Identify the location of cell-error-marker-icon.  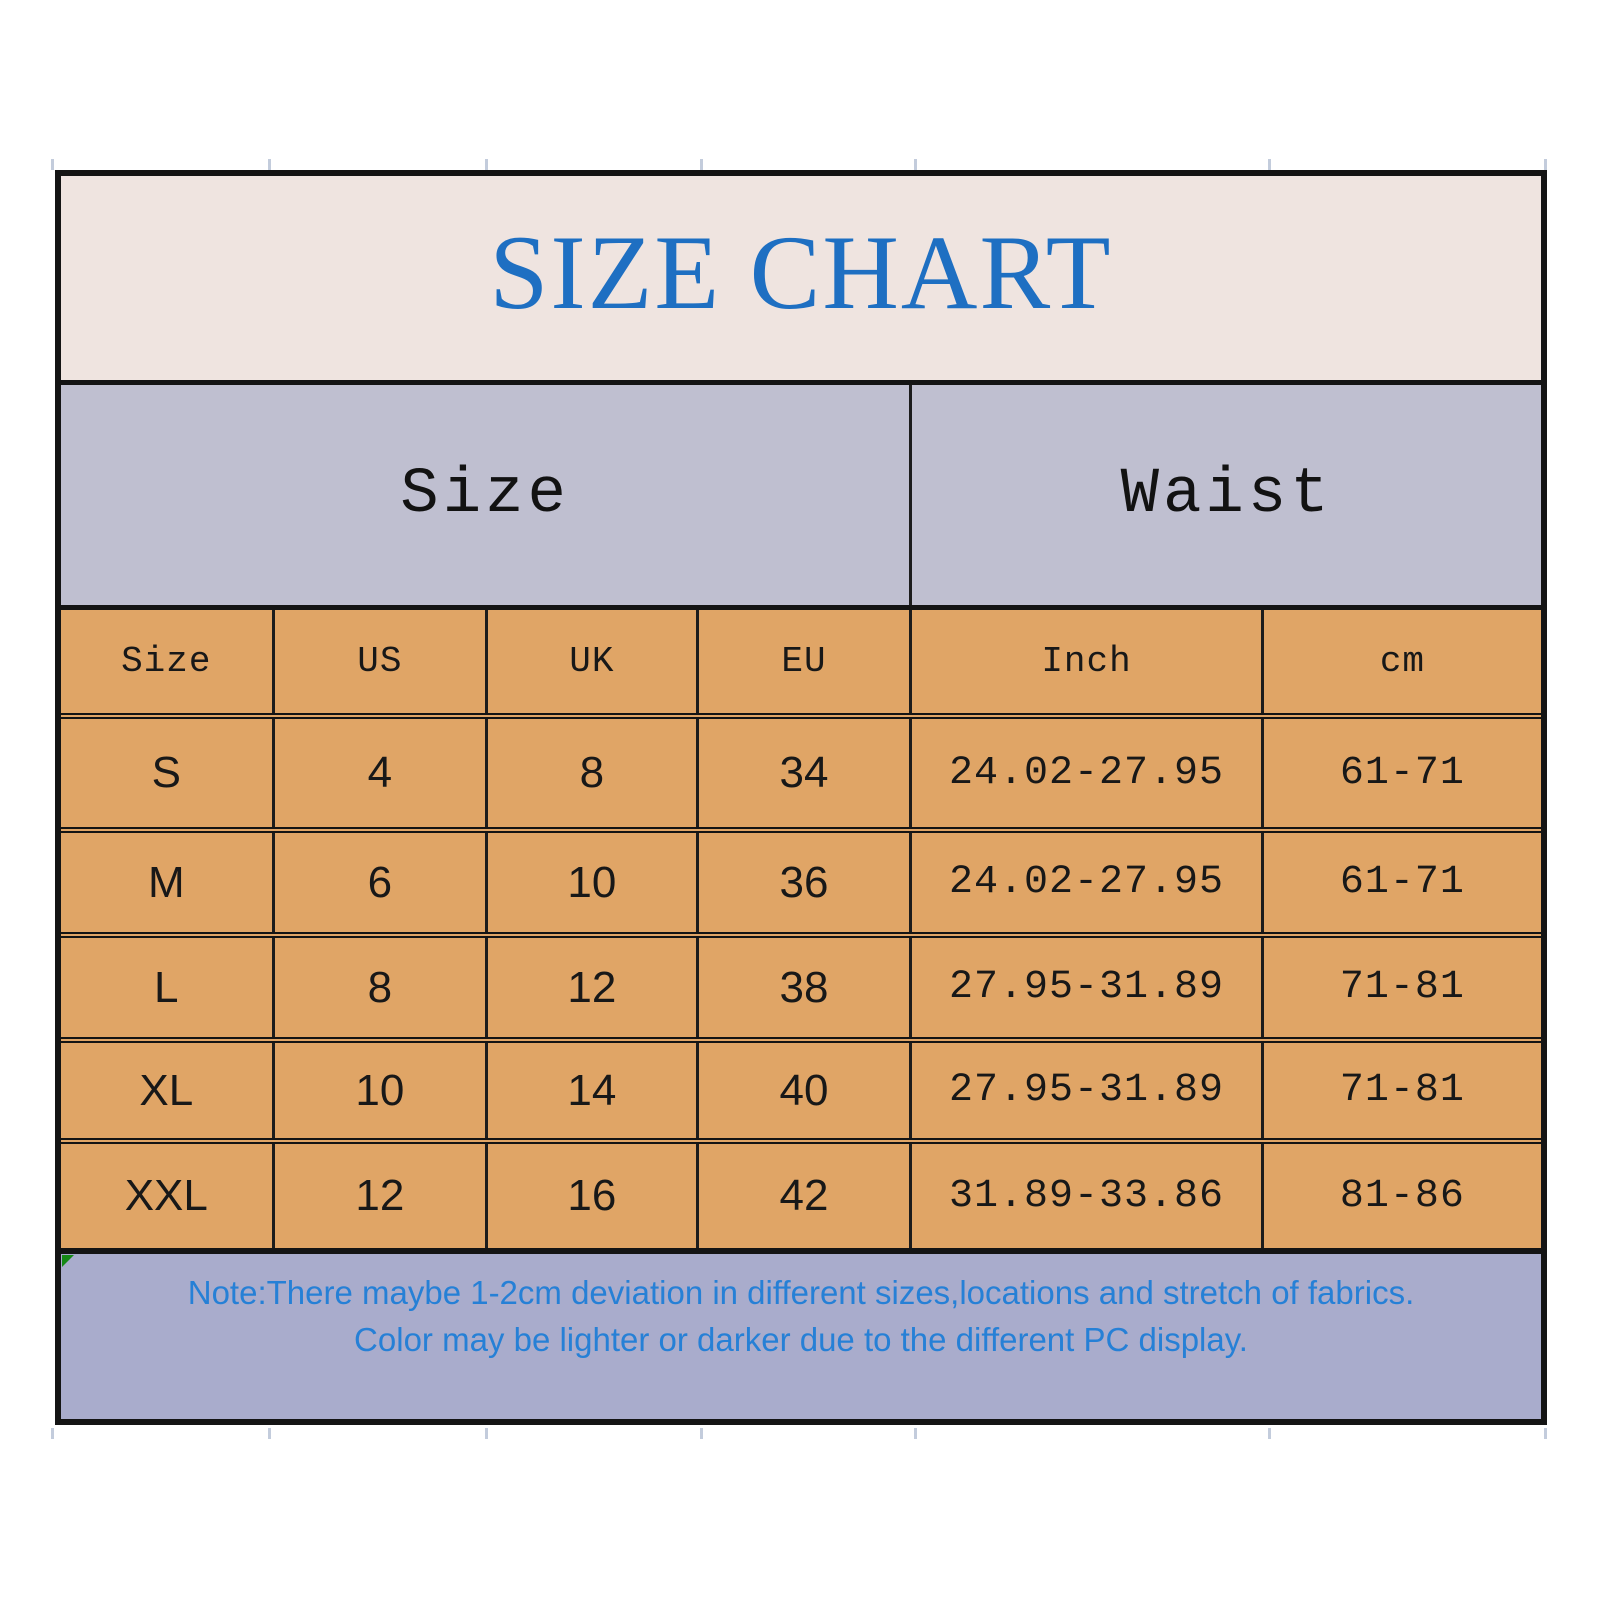
(68, 1261).